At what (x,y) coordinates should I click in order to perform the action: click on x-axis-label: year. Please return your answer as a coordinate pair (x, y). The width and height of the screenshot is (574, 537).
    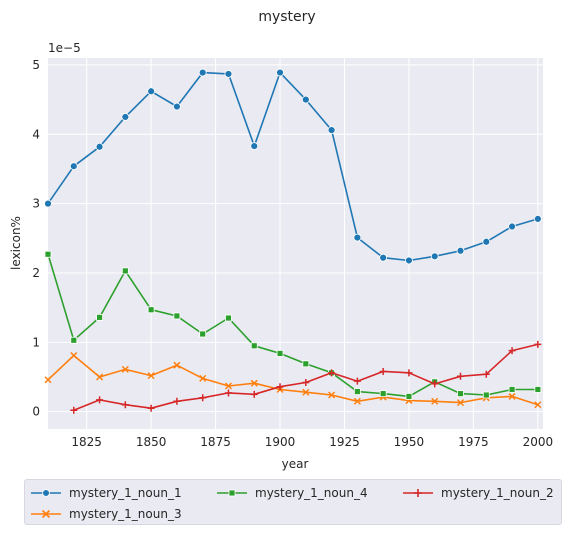
    Looking at the image, I should click on (295, 464).